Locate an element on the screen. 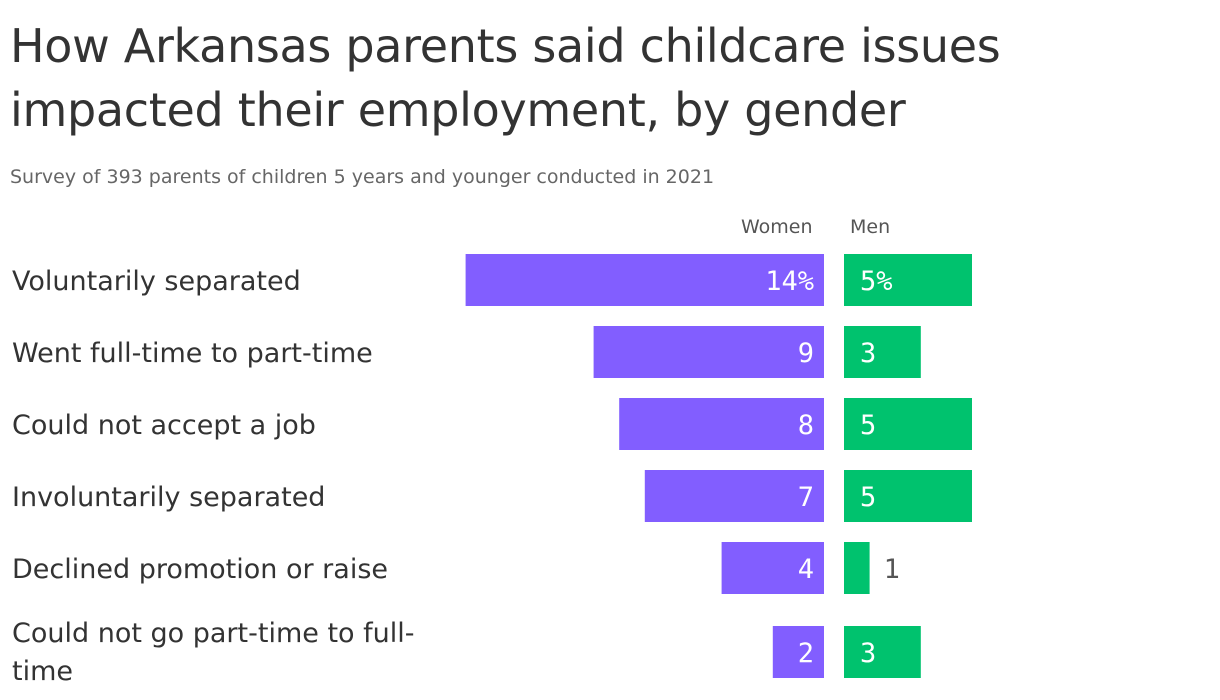 This screenshot has width=1220, height=700. category-label: Involuntarily separated is located at coordinates (168, 497).